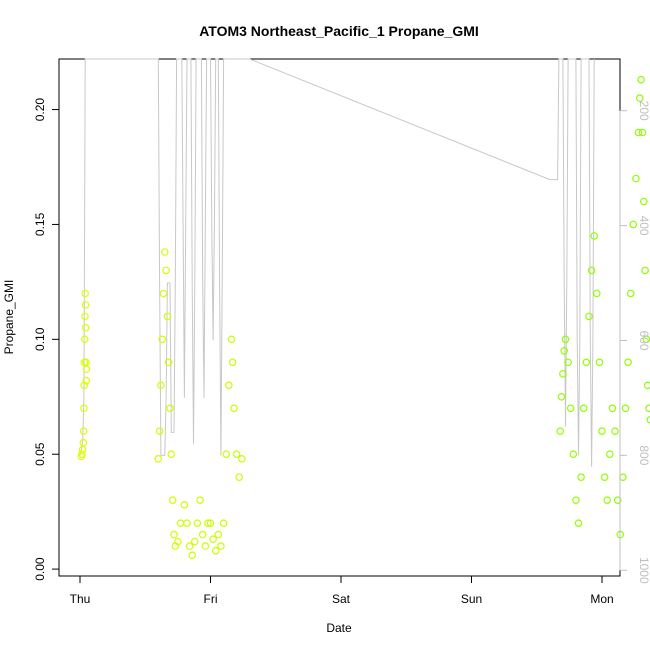 This screenshot has height=650, width=650. What do you see at coordinates (339, 628) in the screenshot?
I see `x-axis-label: Date` at bounding box center [339, 628].